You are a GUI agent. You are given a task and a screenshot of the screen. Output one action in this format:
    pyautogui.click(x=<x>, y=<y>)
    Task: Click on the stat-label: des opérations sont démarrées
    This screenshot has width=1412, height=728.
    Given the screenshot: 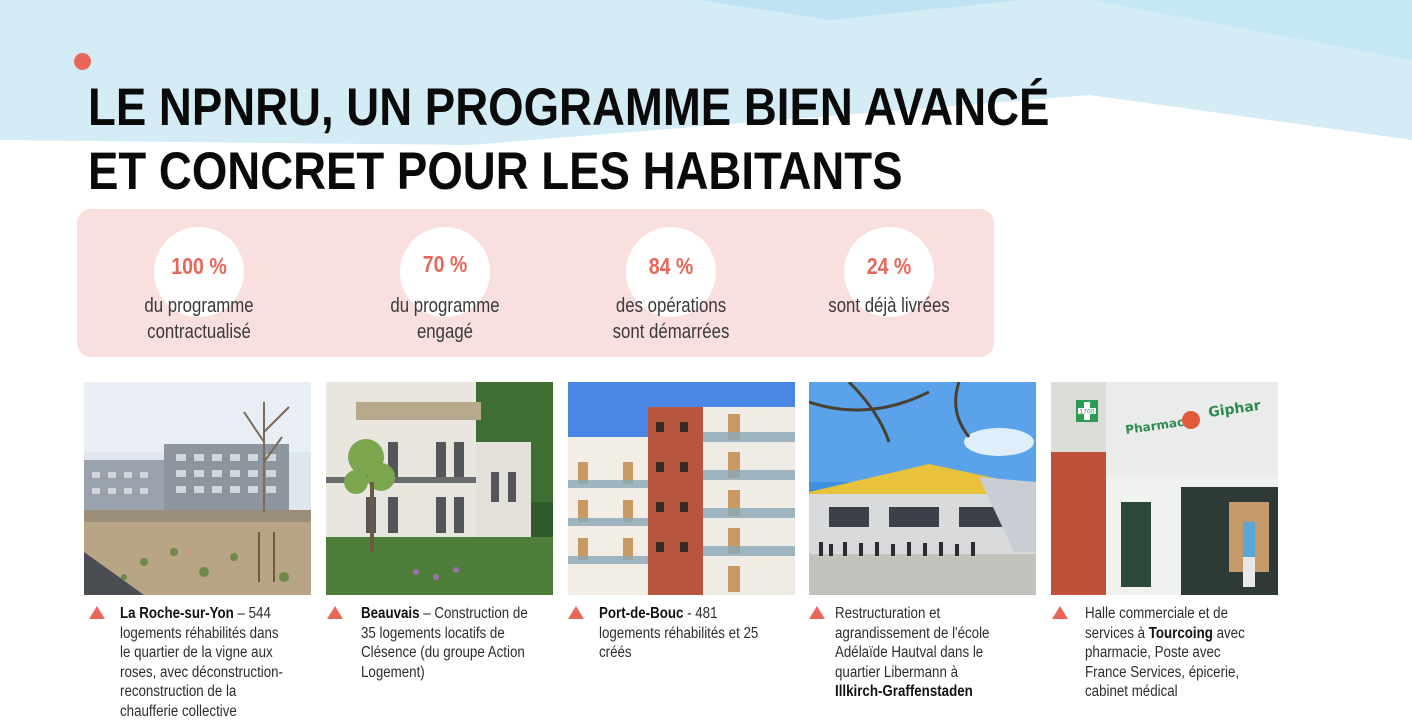 What is the action you would take?
    pyautogui.click(x=671, y=319)
    